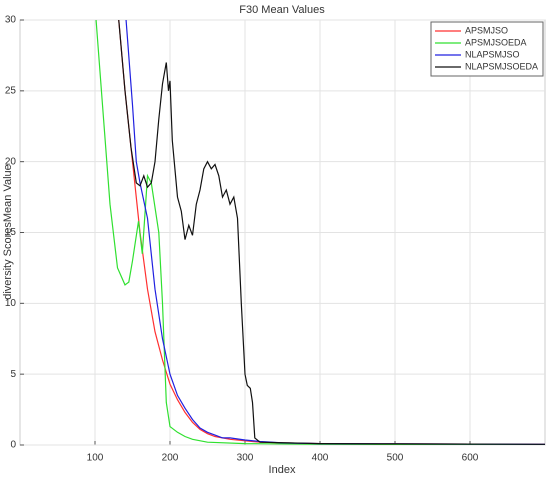 The height and width of the screenshot is (481, 550). I want to click on x-tick-label: 500, so click(395, 458).